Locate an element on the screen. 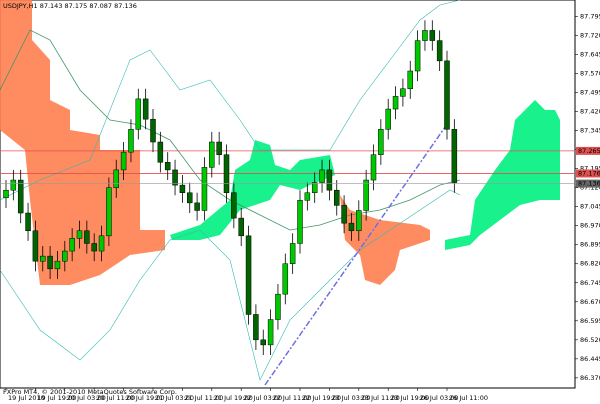 Image resolution: width=600 pixels, height=404 pixels. y-tick-label: 87.645 is located at coordinates (590, 55).